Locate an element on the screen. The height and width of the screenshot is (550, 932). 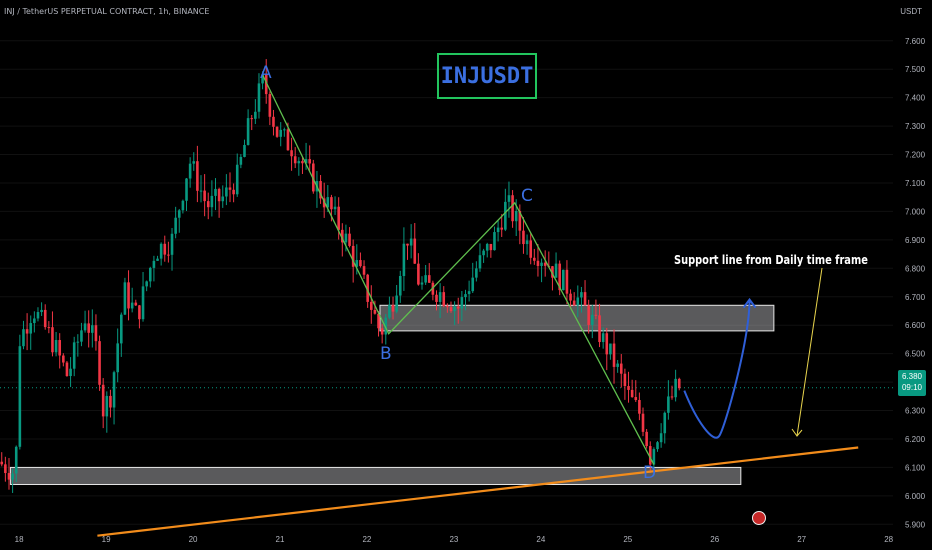
currency-label: USDT is located at coordinates (911, 11).